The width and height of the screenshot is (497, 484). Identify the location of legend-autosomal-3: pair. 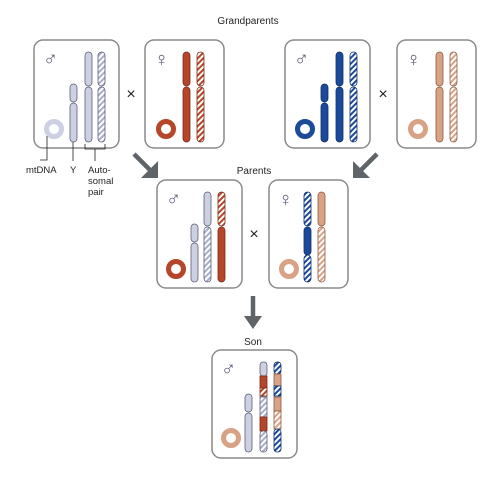
(96, 192).